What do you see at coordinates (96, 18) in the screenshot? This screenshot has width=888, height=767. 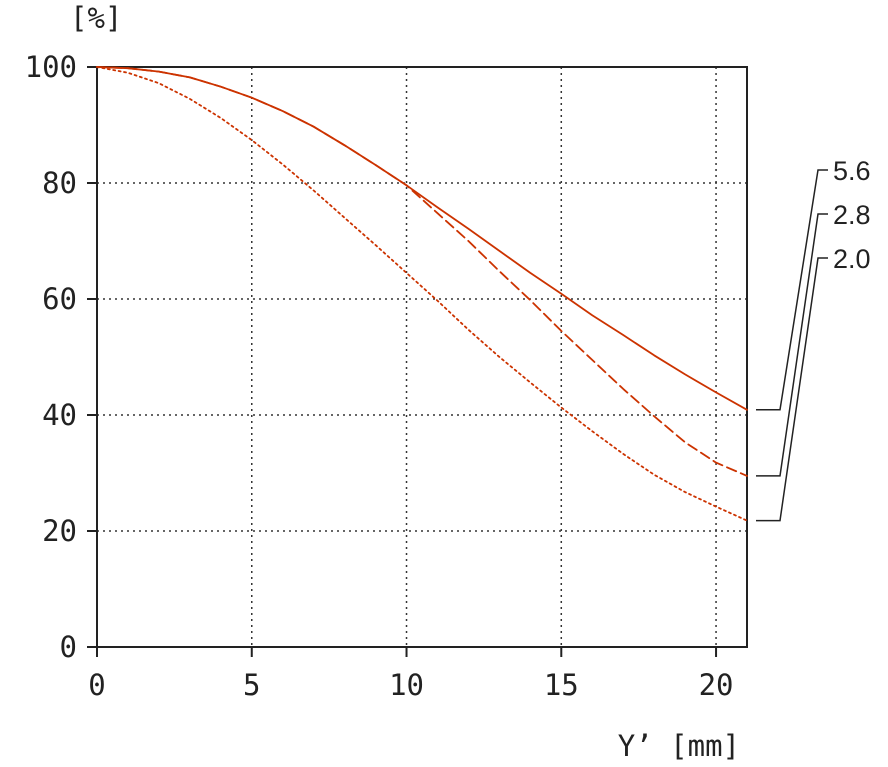 I see `y-axis-label: [%]` at bounding box center [96, 18].